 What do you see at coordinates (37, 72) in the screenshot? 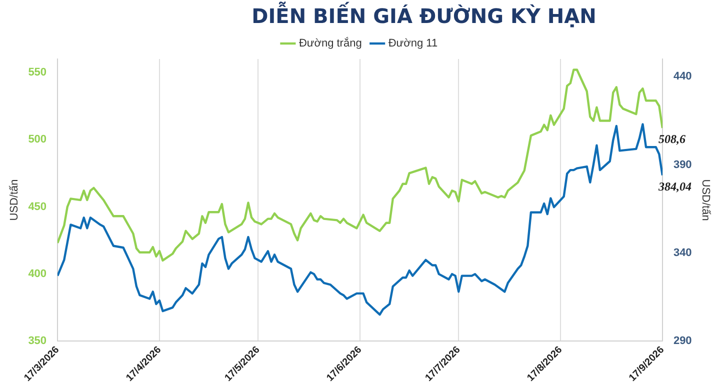
I see `y-tick-label: 550` at bounding box center [37, 72].